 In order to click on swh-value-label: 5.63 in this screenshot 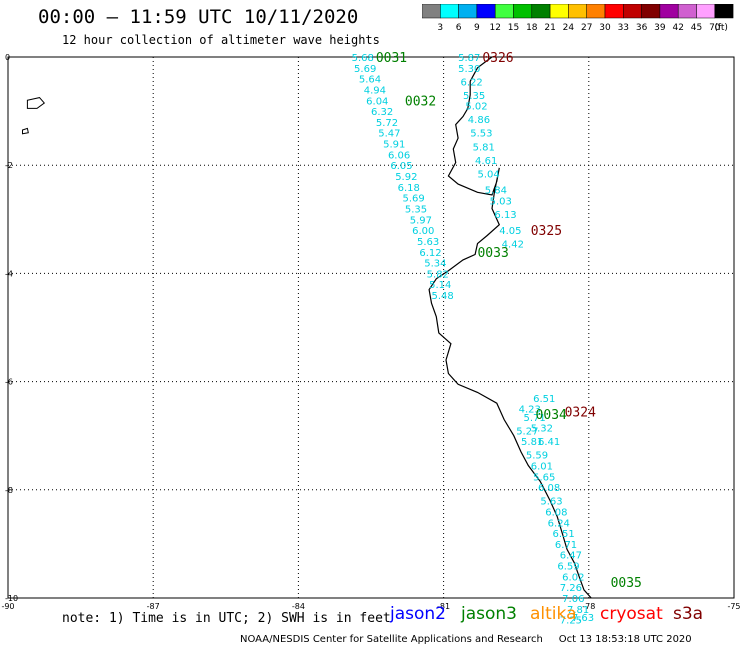, I will do `click(551, 502)`.